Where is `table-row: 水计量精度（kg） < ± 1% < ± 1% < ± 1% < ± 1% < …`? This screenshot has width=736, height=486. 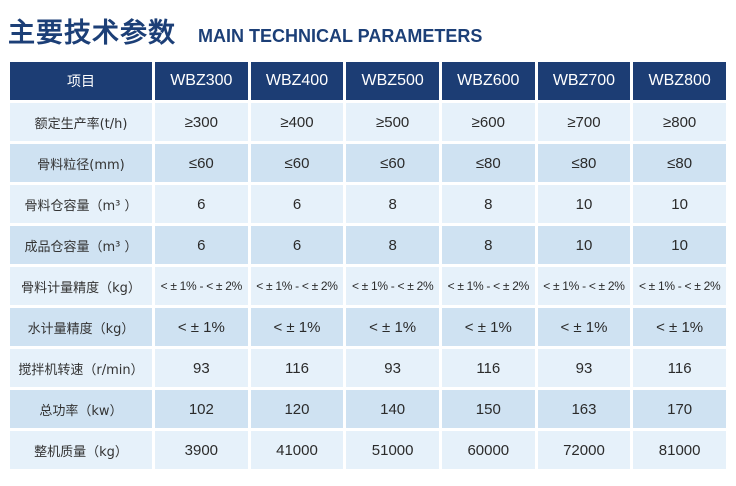 table-row: 水计量精度（kg） < ± 1% < ± 1% < ± 1% < ± 1% < … is located at coordinates (368, 327).